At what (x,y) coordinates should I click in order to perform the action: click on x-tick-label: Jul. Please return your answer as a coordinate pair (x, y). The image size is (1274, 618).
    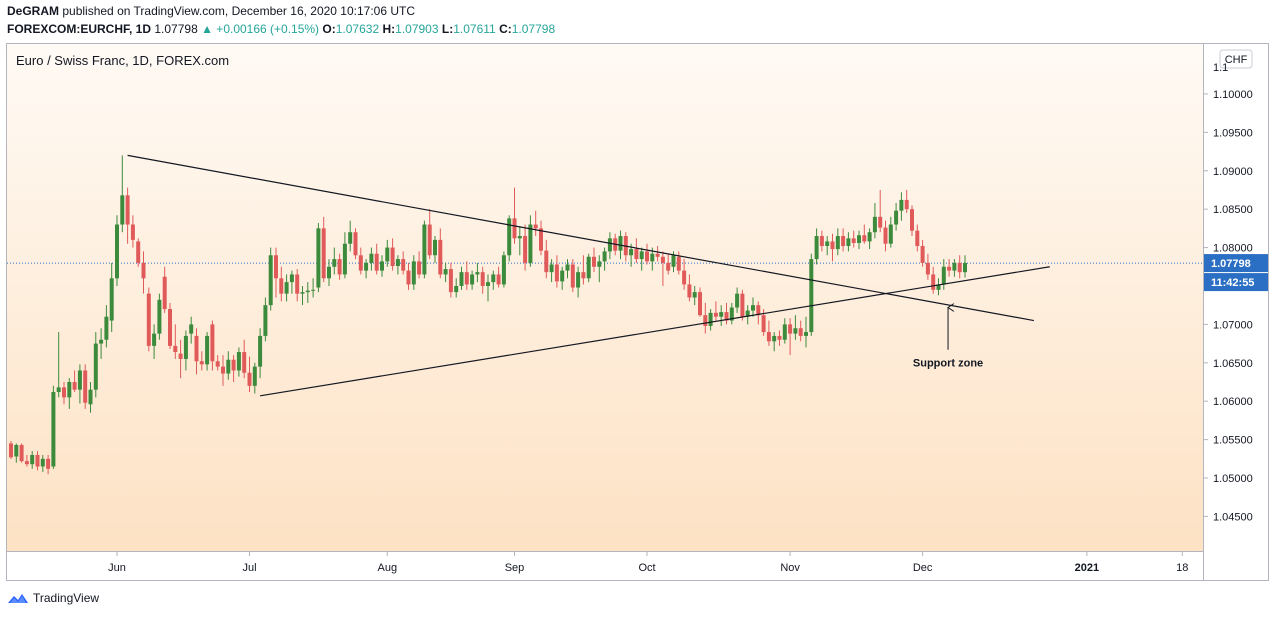
    Looking at the image, I should click on (249, 568).